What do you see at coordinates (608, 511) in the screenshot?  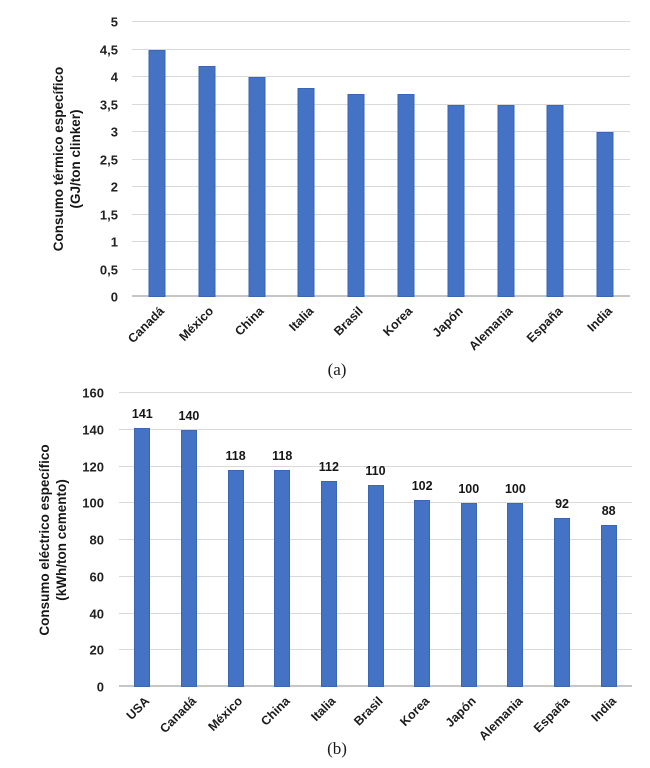 I see `value-label: 88` at bounding box center [608, 511].